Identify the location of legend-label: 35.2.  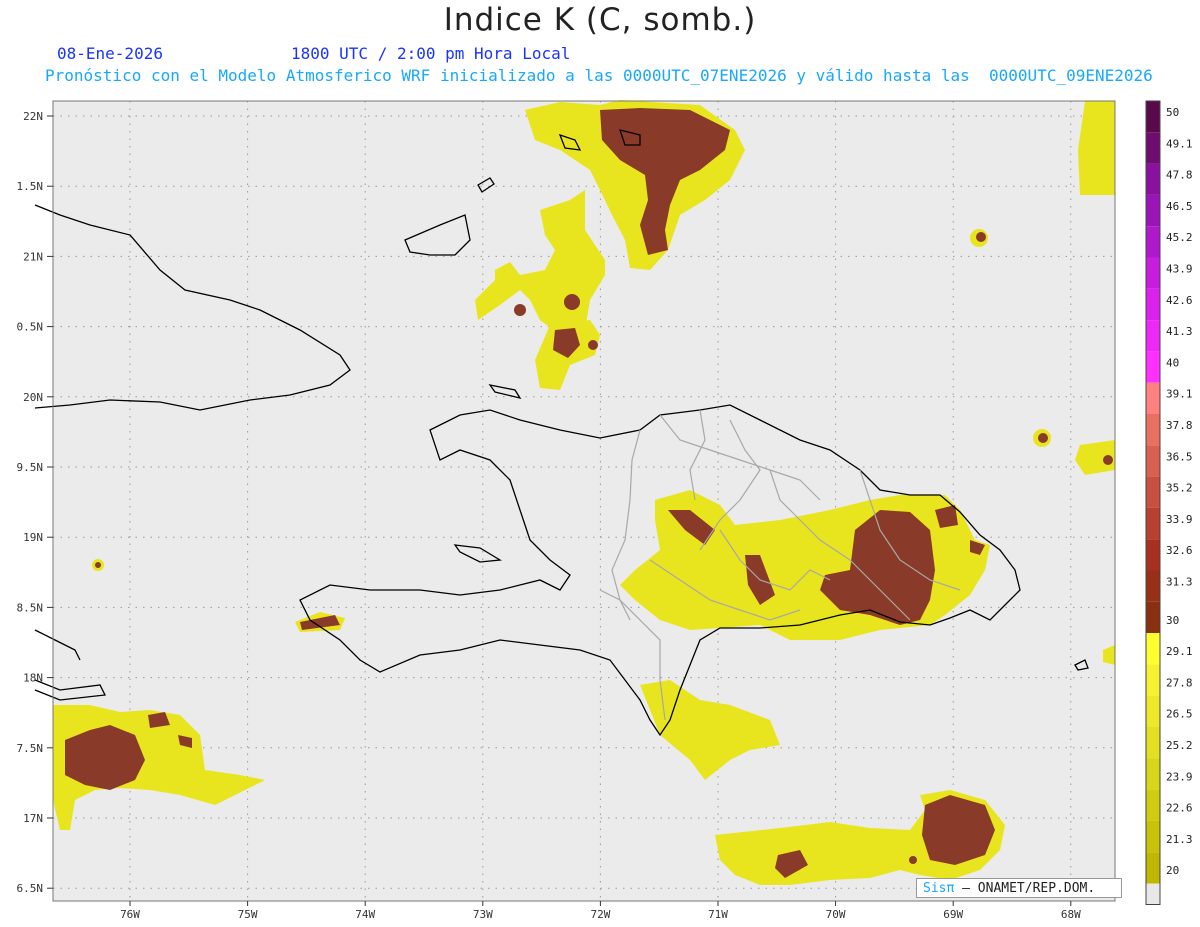
(1179, 488).